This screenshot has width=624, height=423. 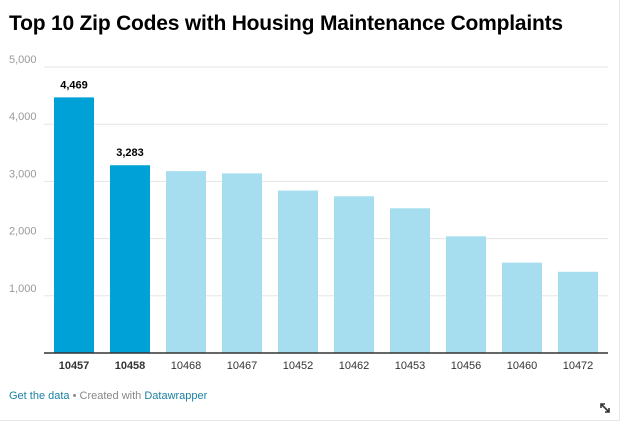 I want to click on x-tick-label: 10453, so click(x=410, y=366).